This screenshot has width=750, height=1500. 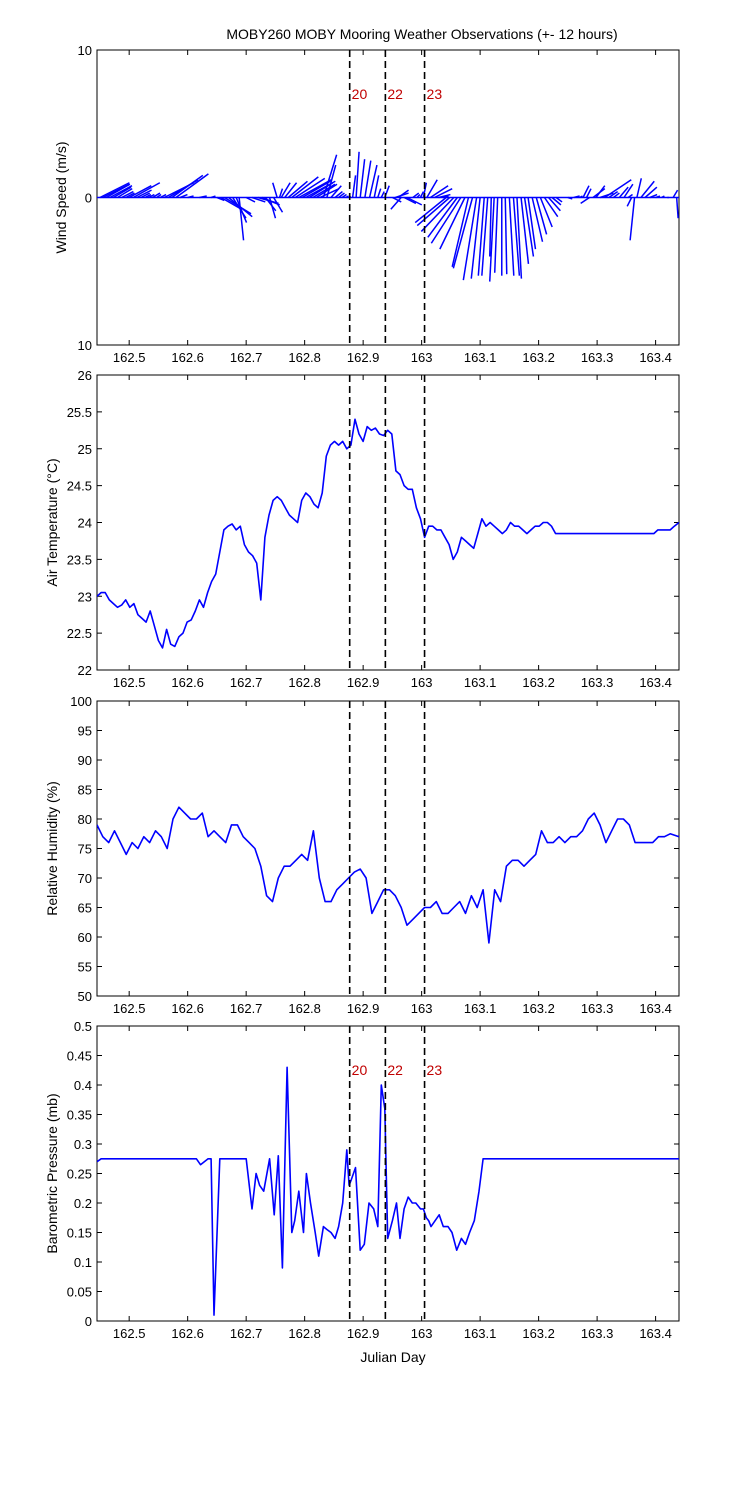 What do you see at coordinates (79, 412) in the screenshot?
I see `air-temperature-y-tick-label: 25.5` at bounding box center [79, 412].